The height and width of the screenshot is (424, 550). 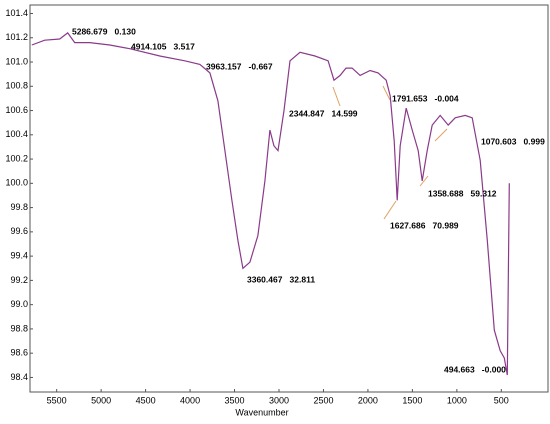 I want to click on peak-annotation: 1627.686 70.989, so click(x=424, y=225).